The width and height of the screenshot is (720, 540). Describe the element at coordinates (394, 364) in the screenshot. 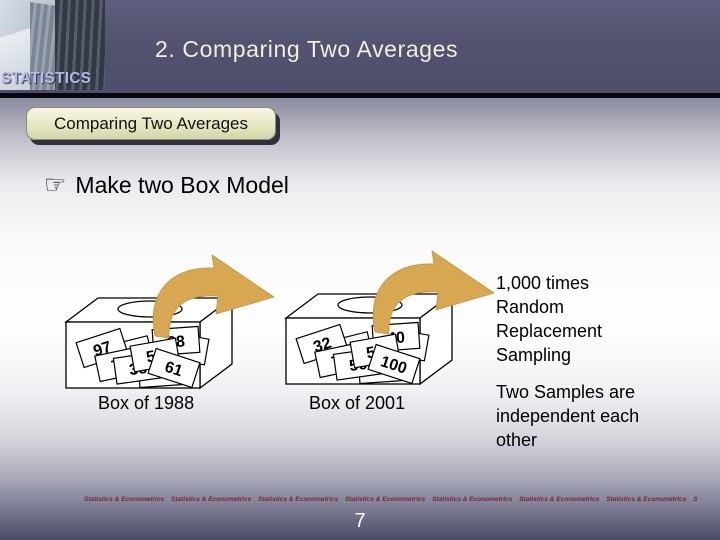

I see `ticket: 100` at that location.